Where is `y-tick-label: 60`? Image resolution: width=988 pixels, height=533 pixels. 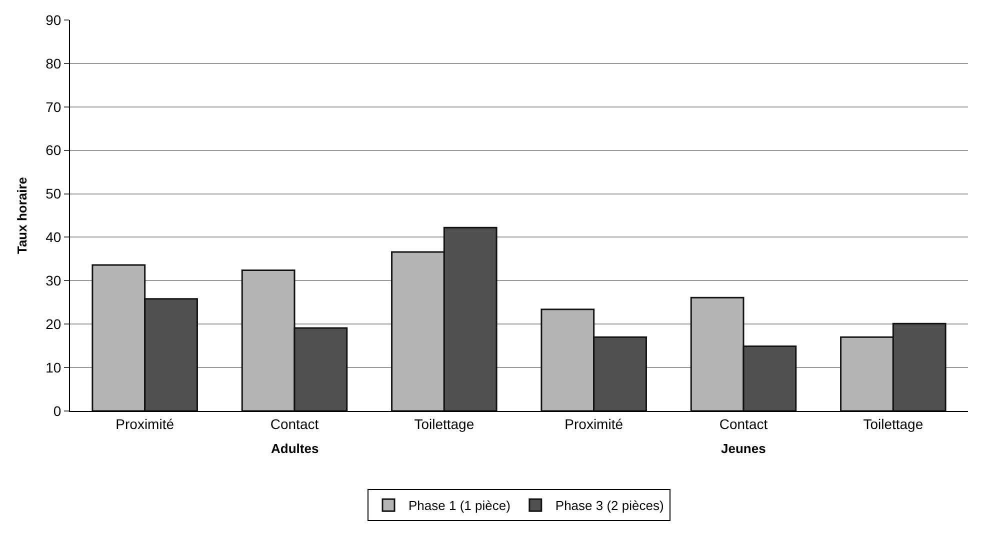 y-tick-label: 60 is located at coordinates (54, 150).